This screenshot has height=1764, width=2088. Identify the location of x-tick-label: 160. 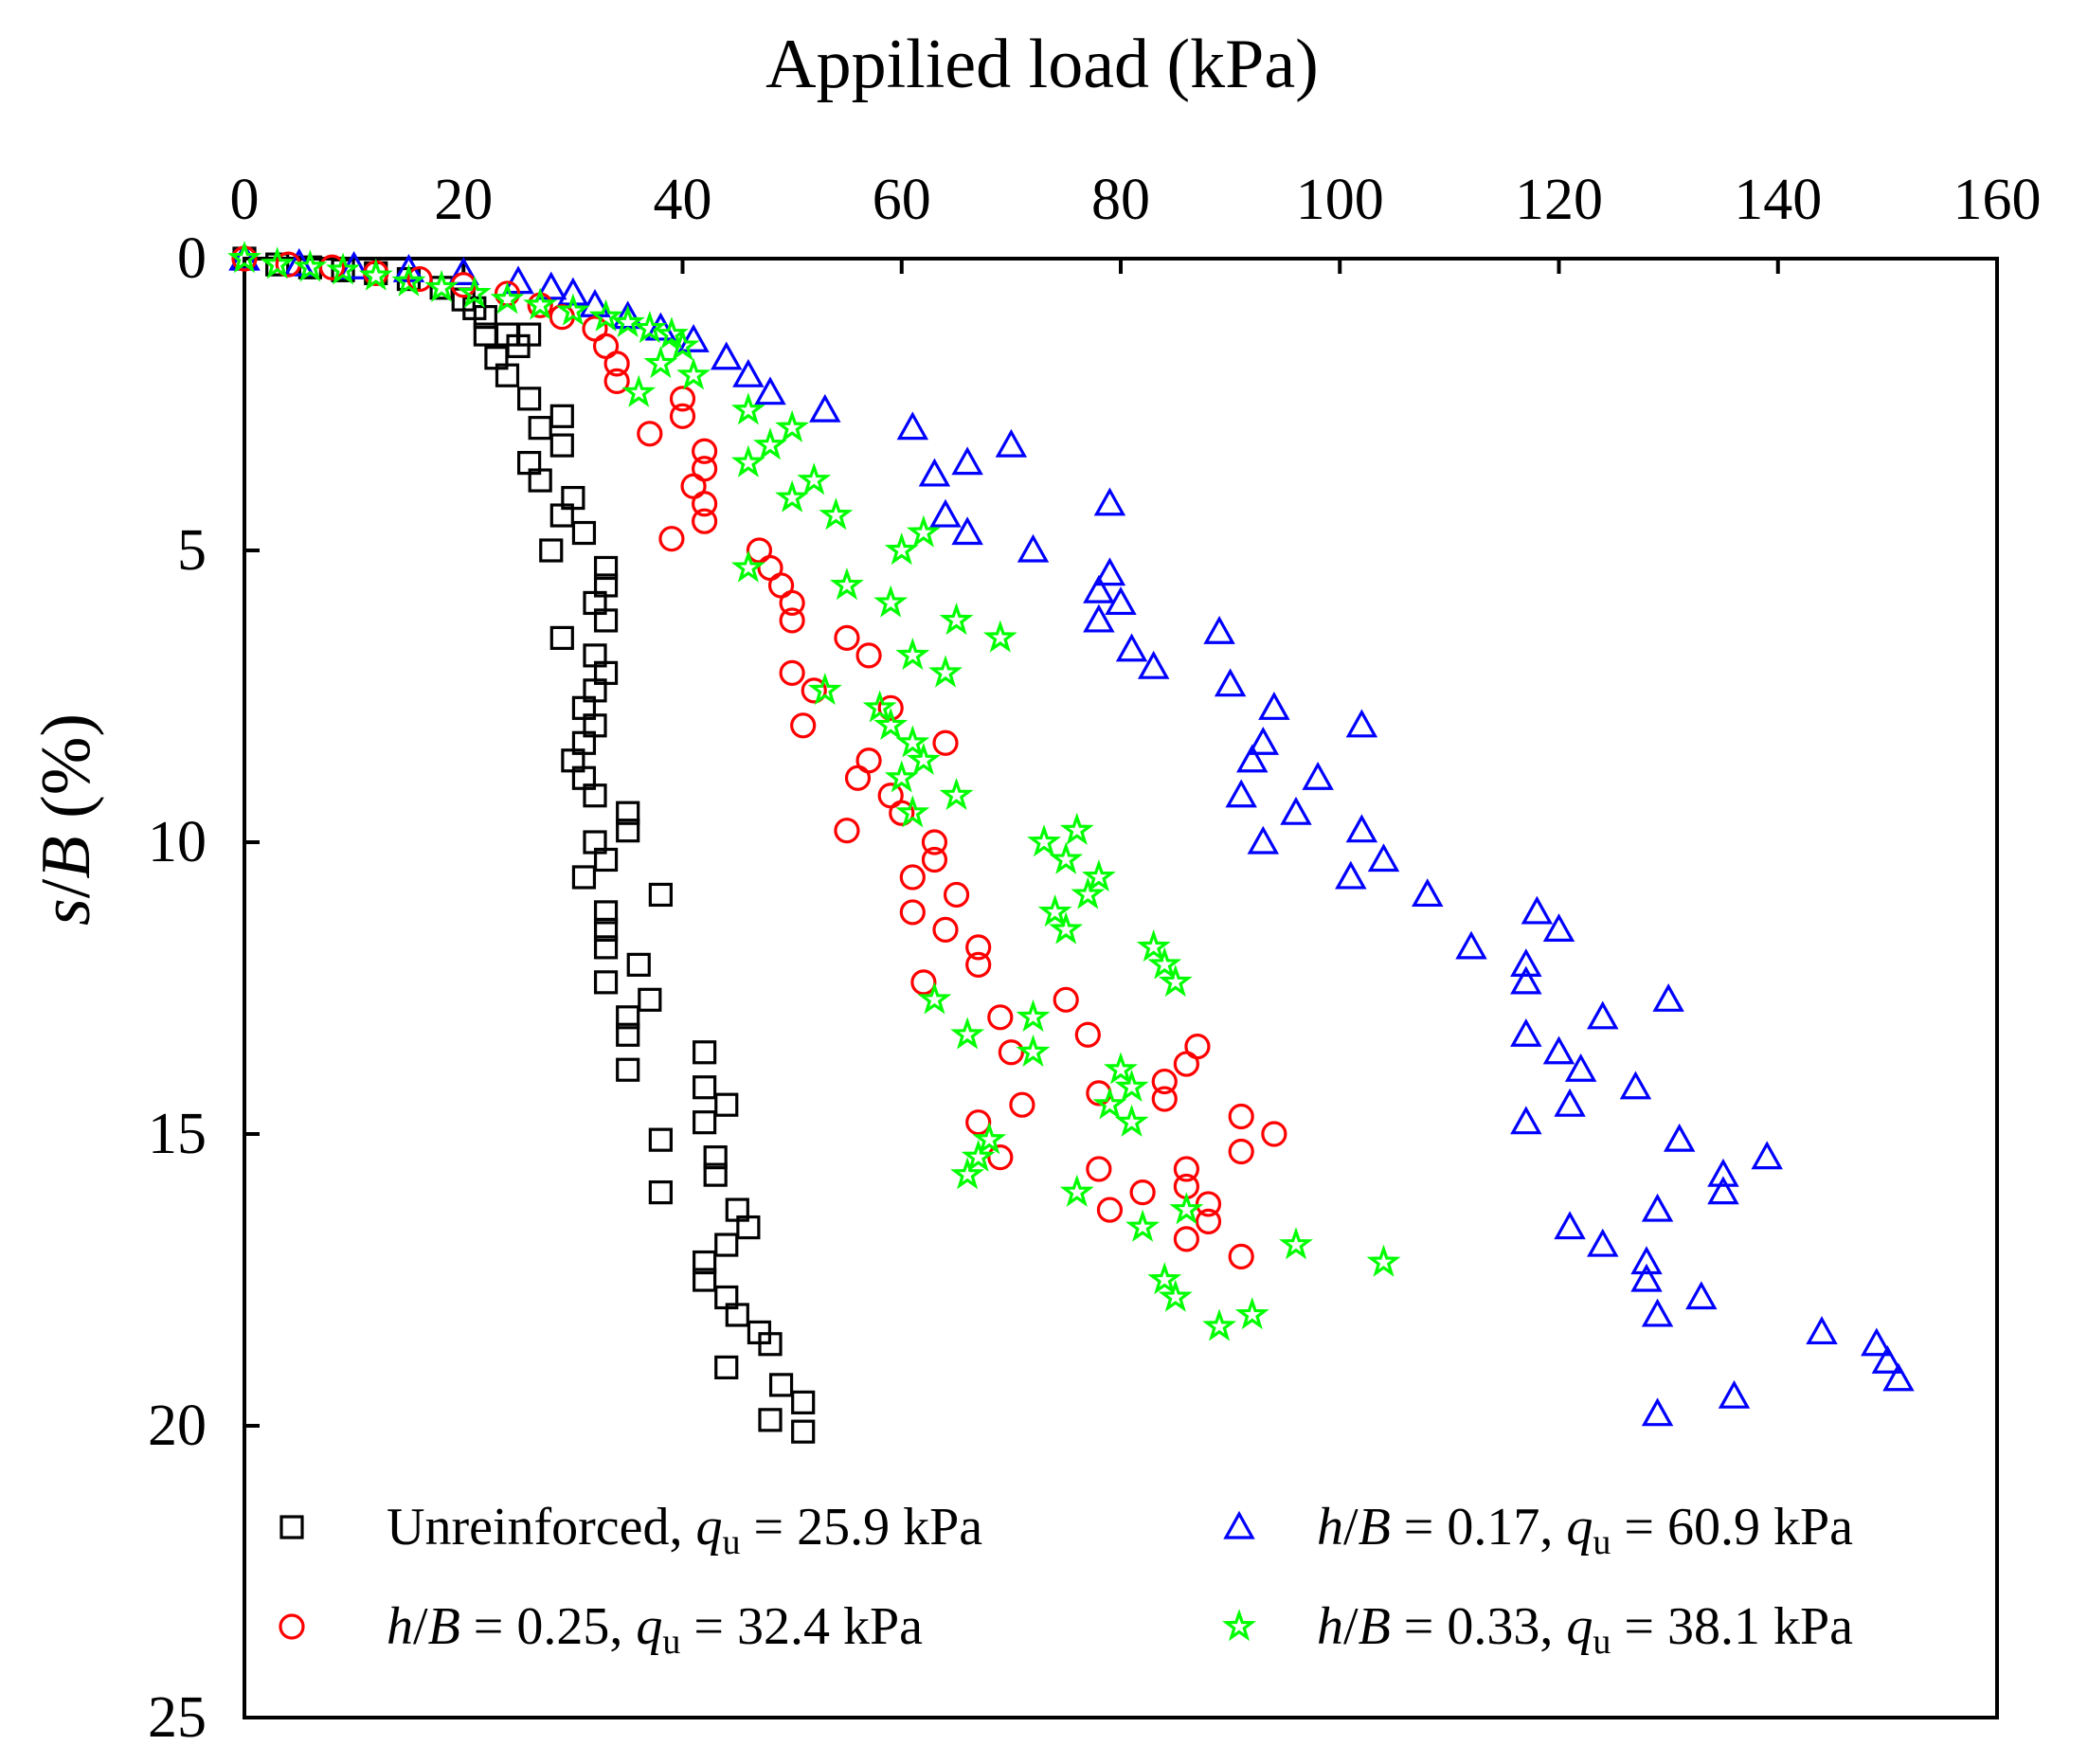
(1997, 200).